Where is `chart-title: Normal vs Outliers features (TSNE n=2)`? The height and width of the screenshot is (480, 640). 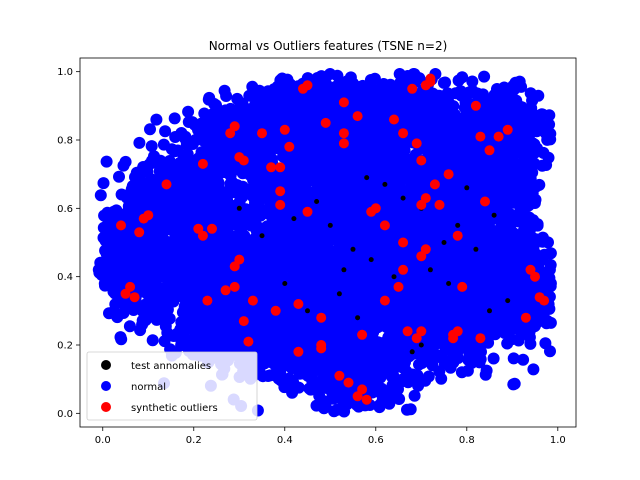 chart-title: Normal vs Outliers features (TSNE n=2) is located at coordinates (328, 46).